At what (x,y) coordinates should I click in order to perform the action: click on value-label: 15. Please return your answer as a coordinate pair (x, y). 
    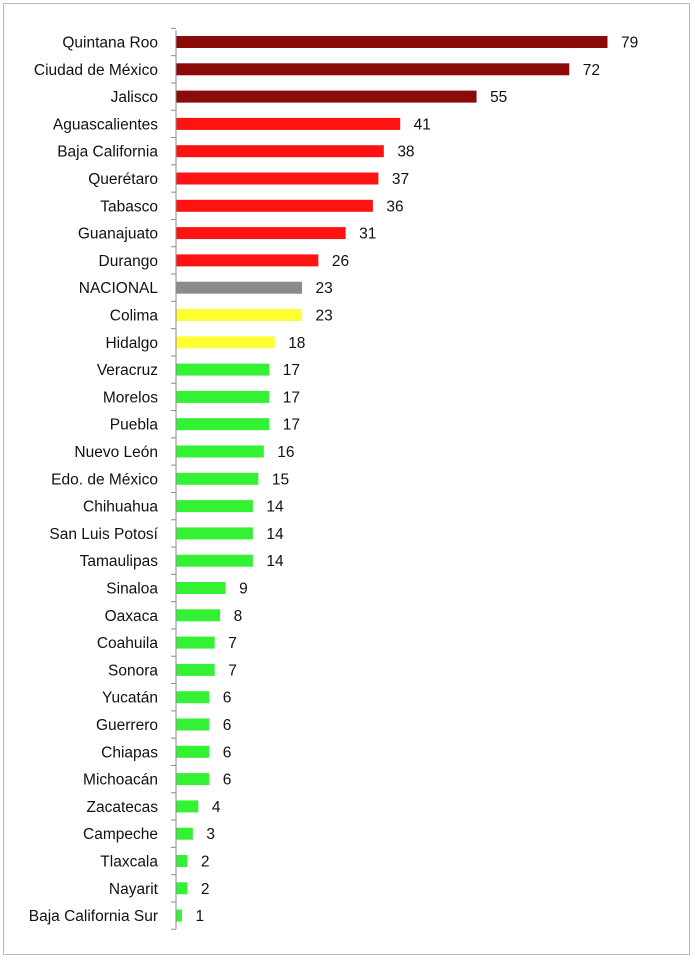
    Looking at the image, I should click on (280, 479).